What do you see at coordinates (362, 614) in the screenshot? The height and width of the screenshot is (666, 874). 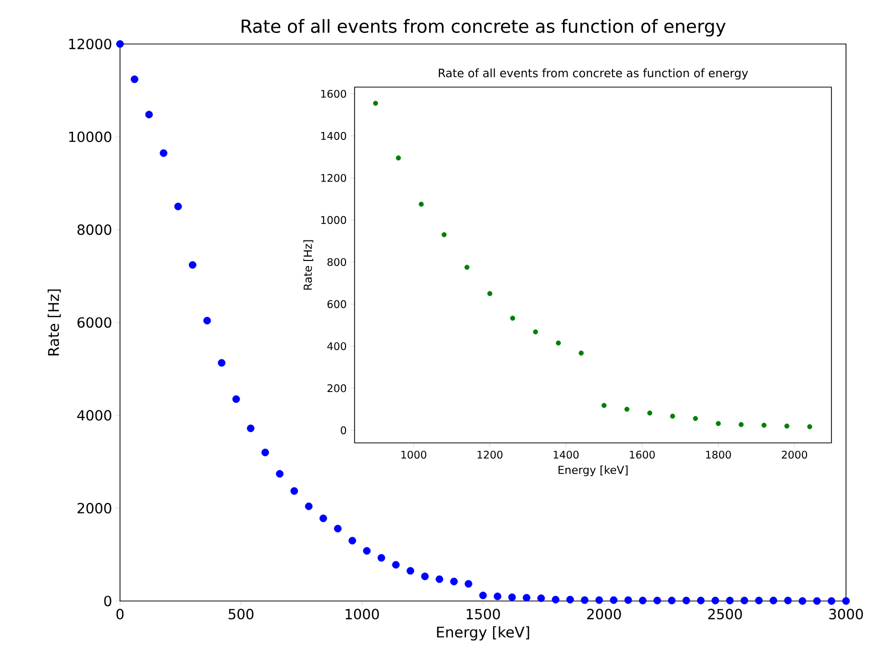 I see `x-tick-label: 1000` at bounding box center [362, 614].